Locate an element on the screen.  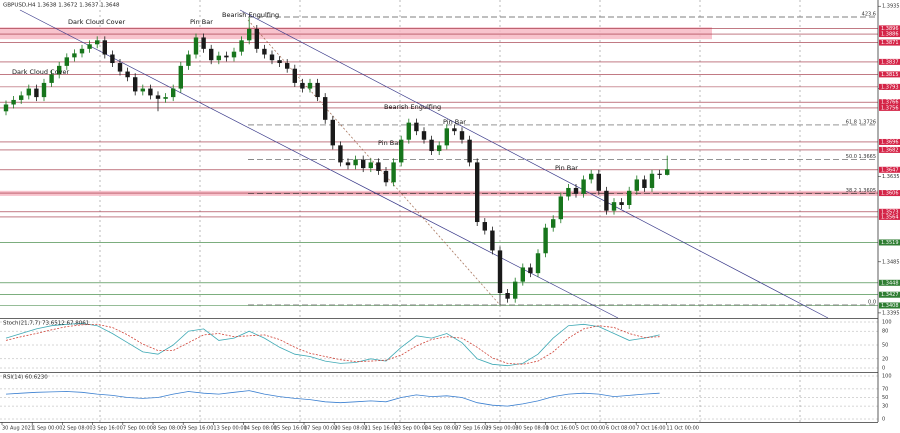
x-tick-label: 23 Sep 00:00 is located at coordinates (411, 429).